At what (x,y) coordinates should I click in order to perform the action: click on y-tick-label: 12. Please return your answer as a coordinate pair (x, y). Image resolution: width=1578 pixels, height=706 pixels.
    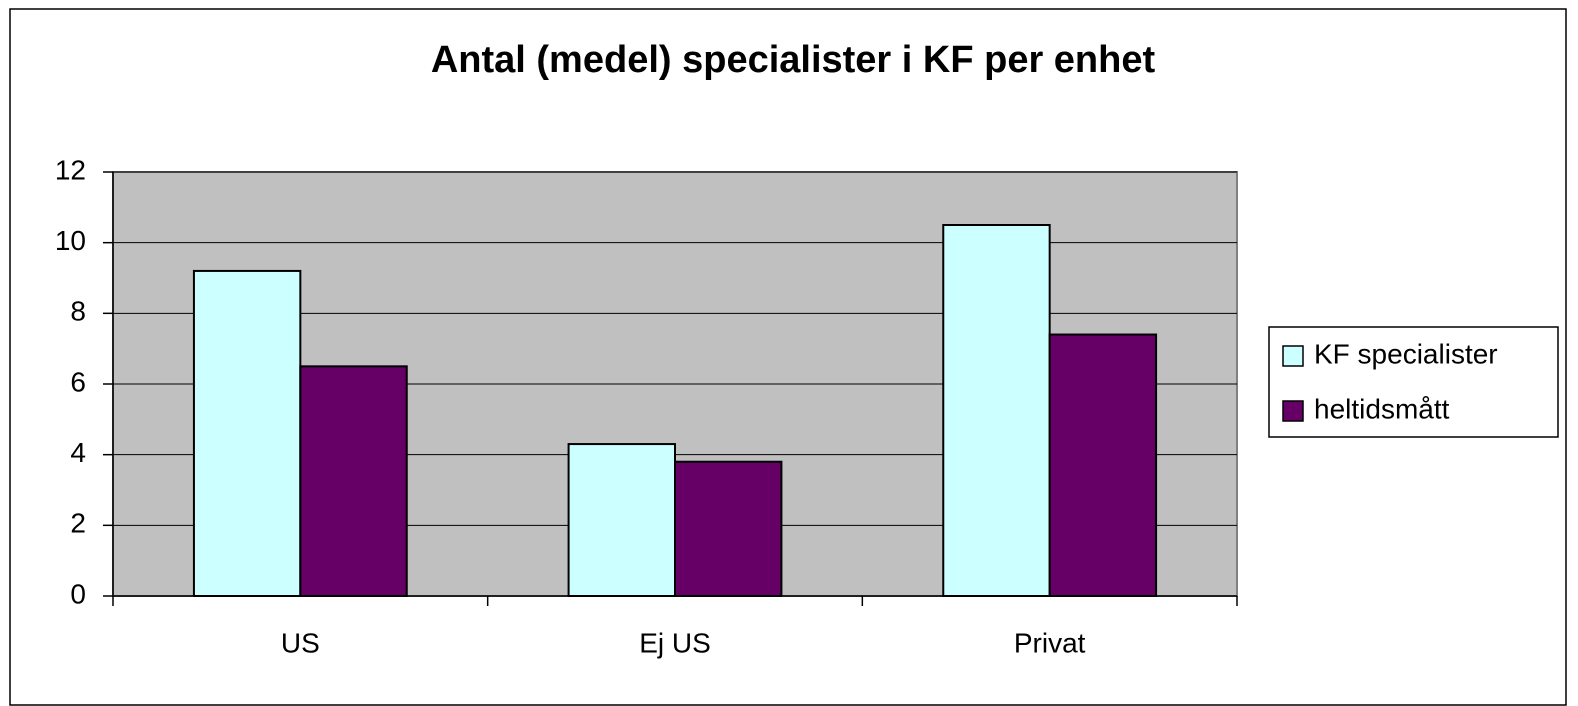
    Looking at the image, I should click on (70, 169).